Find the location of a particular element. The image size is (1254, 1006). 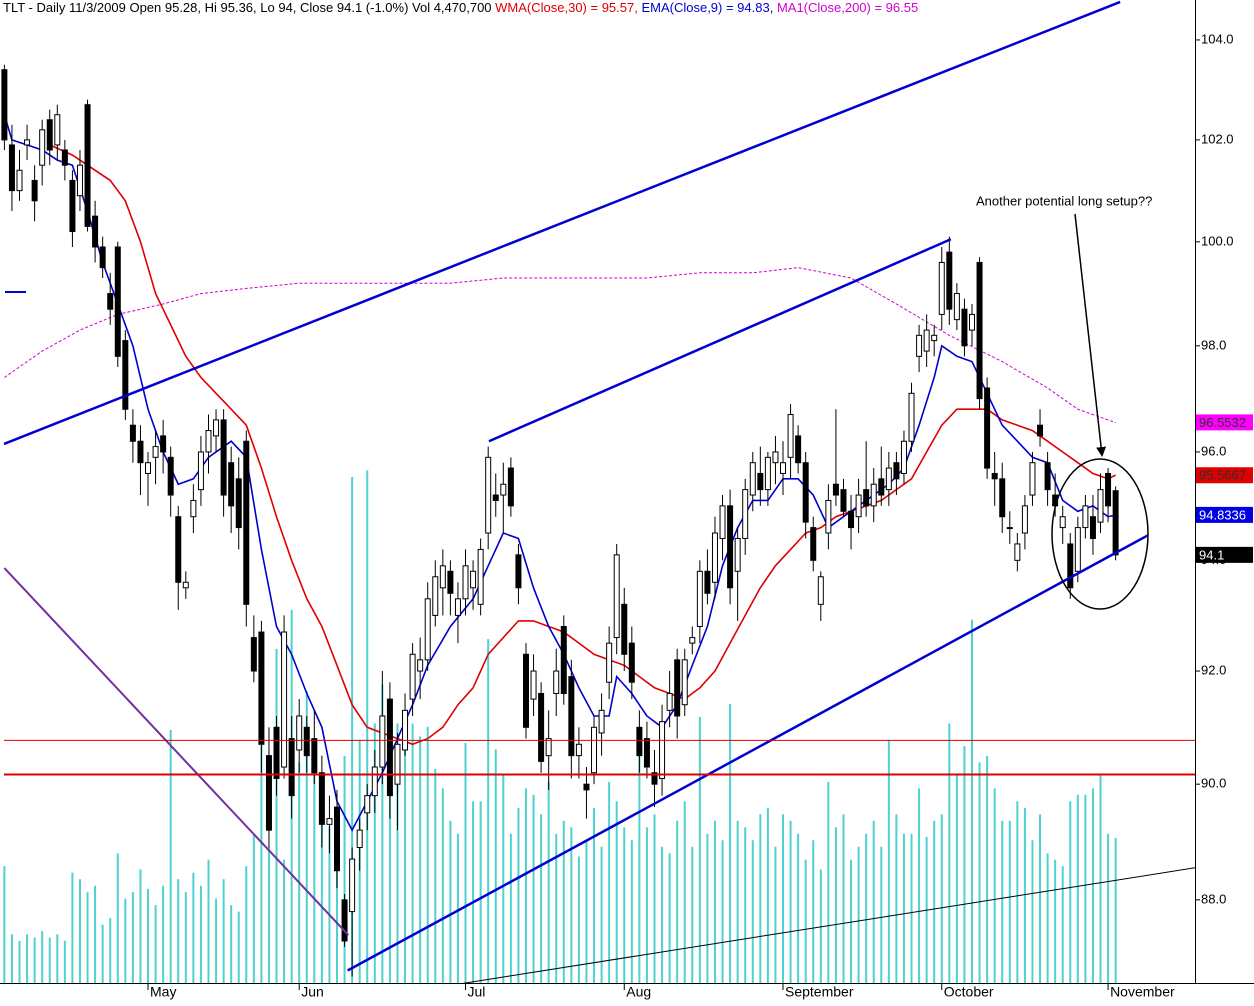

x-tick-label: September is located at coordinates (819, 992).